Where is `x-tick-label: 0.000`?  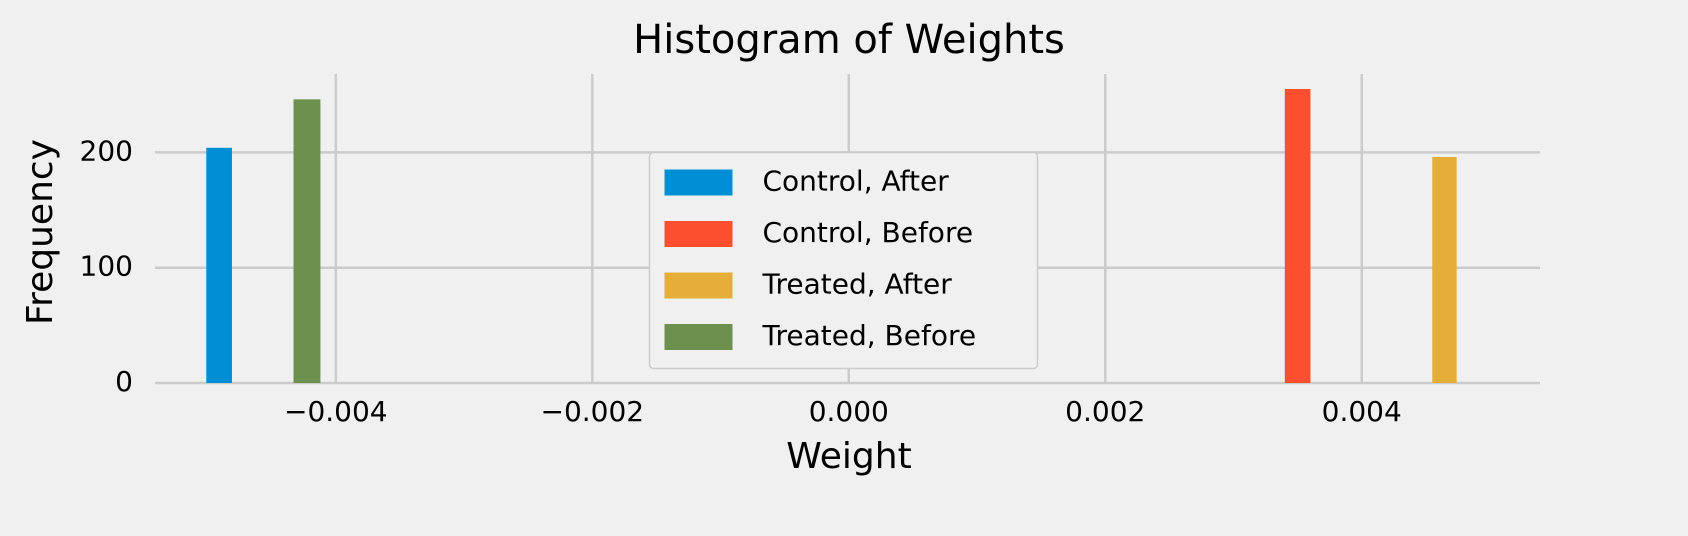
x-tick-label: 0.000 is located at coordinates (849, 411).